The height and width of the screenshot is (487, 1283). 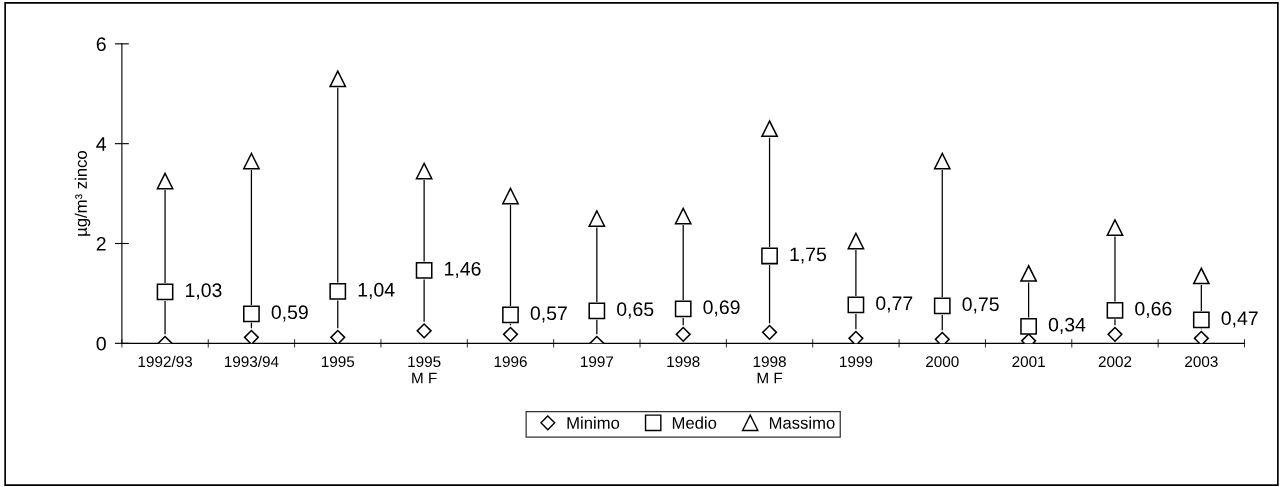 What do you see at coordinates (251, 361) in the screenshot?
I see `x-tick-label: 1993/94` at bounding box center [251, 361].